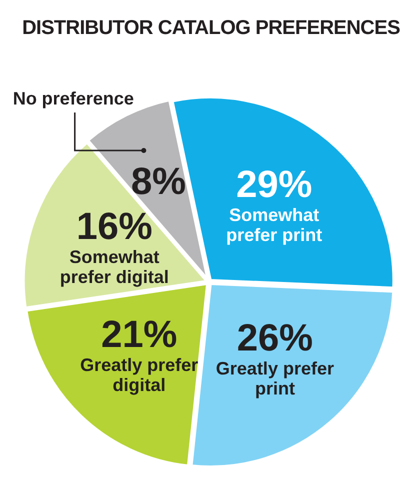  Describe the element at coordinates (139, 335) in the screenshot. I see `data-label: 21%` at that location.